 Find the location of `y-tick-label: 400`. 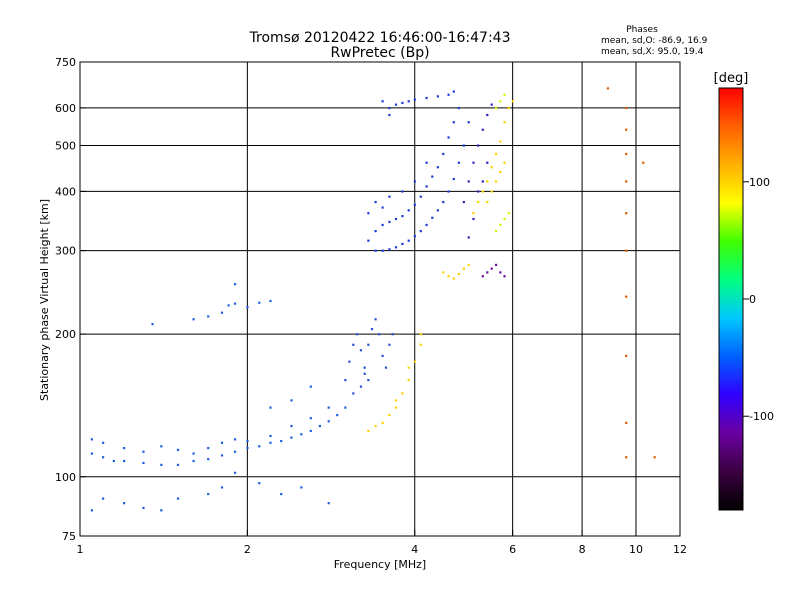

y-tick-label: 400 is located at coordinates (65, 191).